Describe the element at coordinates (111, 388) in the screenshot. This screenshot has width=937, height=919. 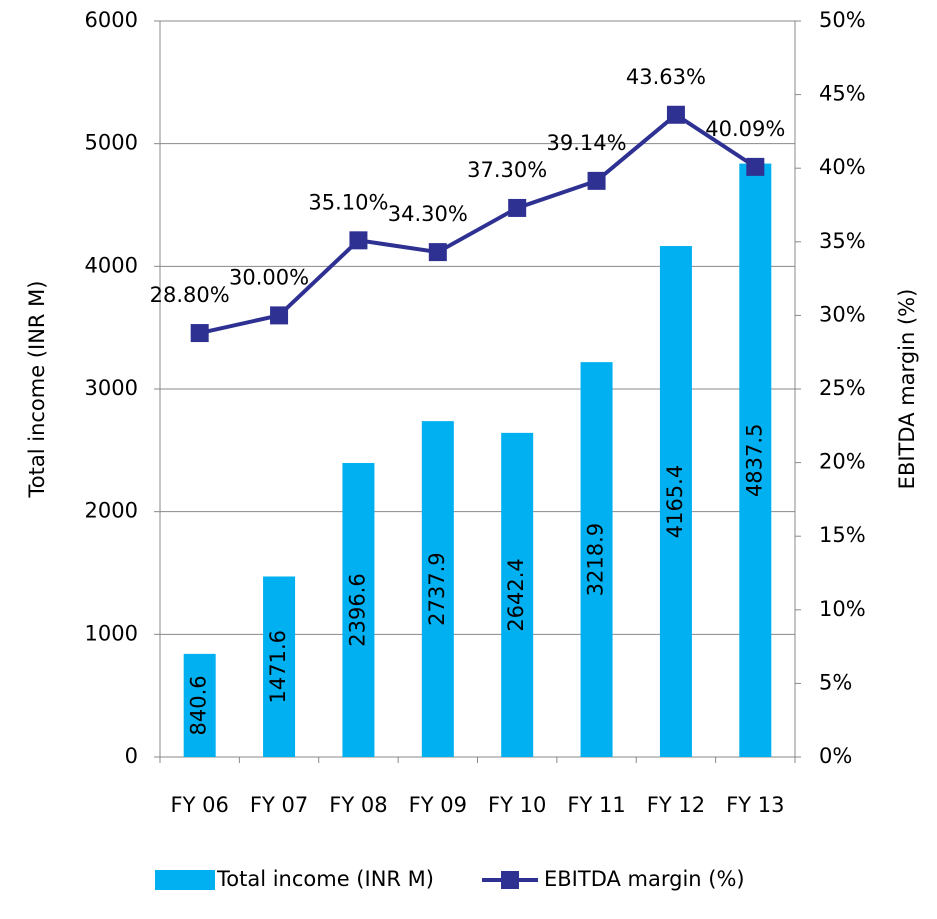
I see `y-tick-label: 3000` at that location.